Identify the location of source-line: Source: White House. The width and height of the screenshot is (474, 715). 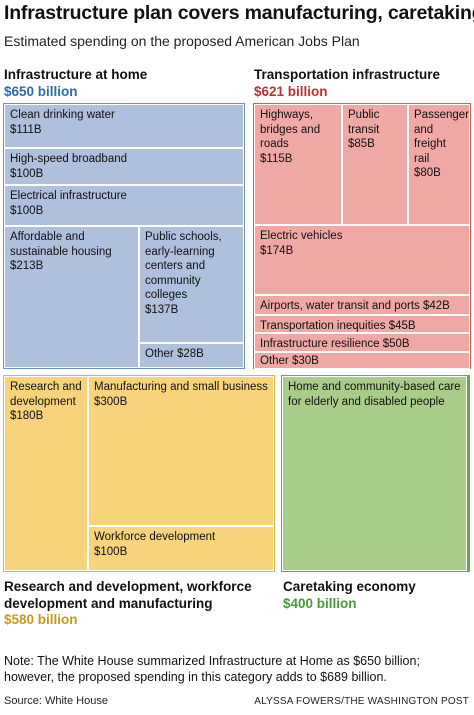
(56, 701).